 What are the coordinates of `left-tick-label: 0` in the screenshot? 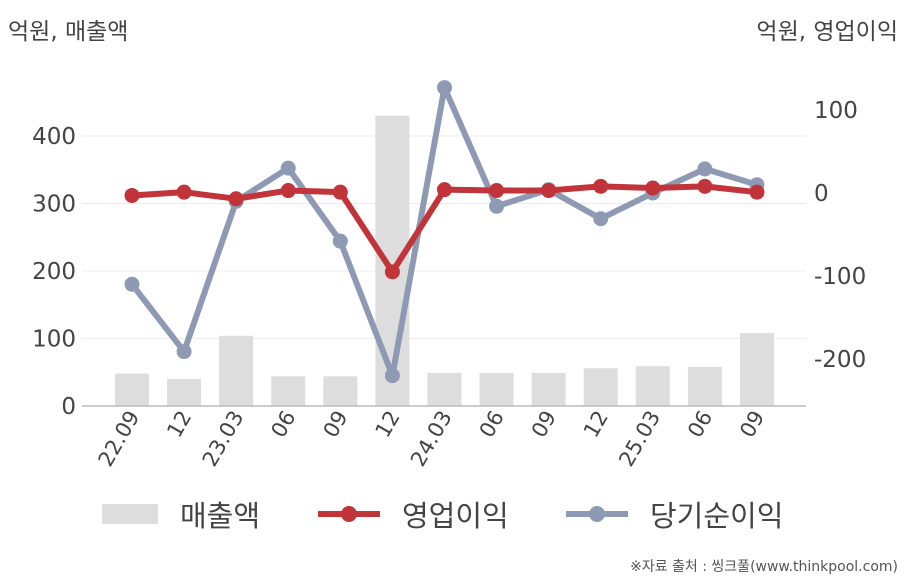 It's located at (68, 407).